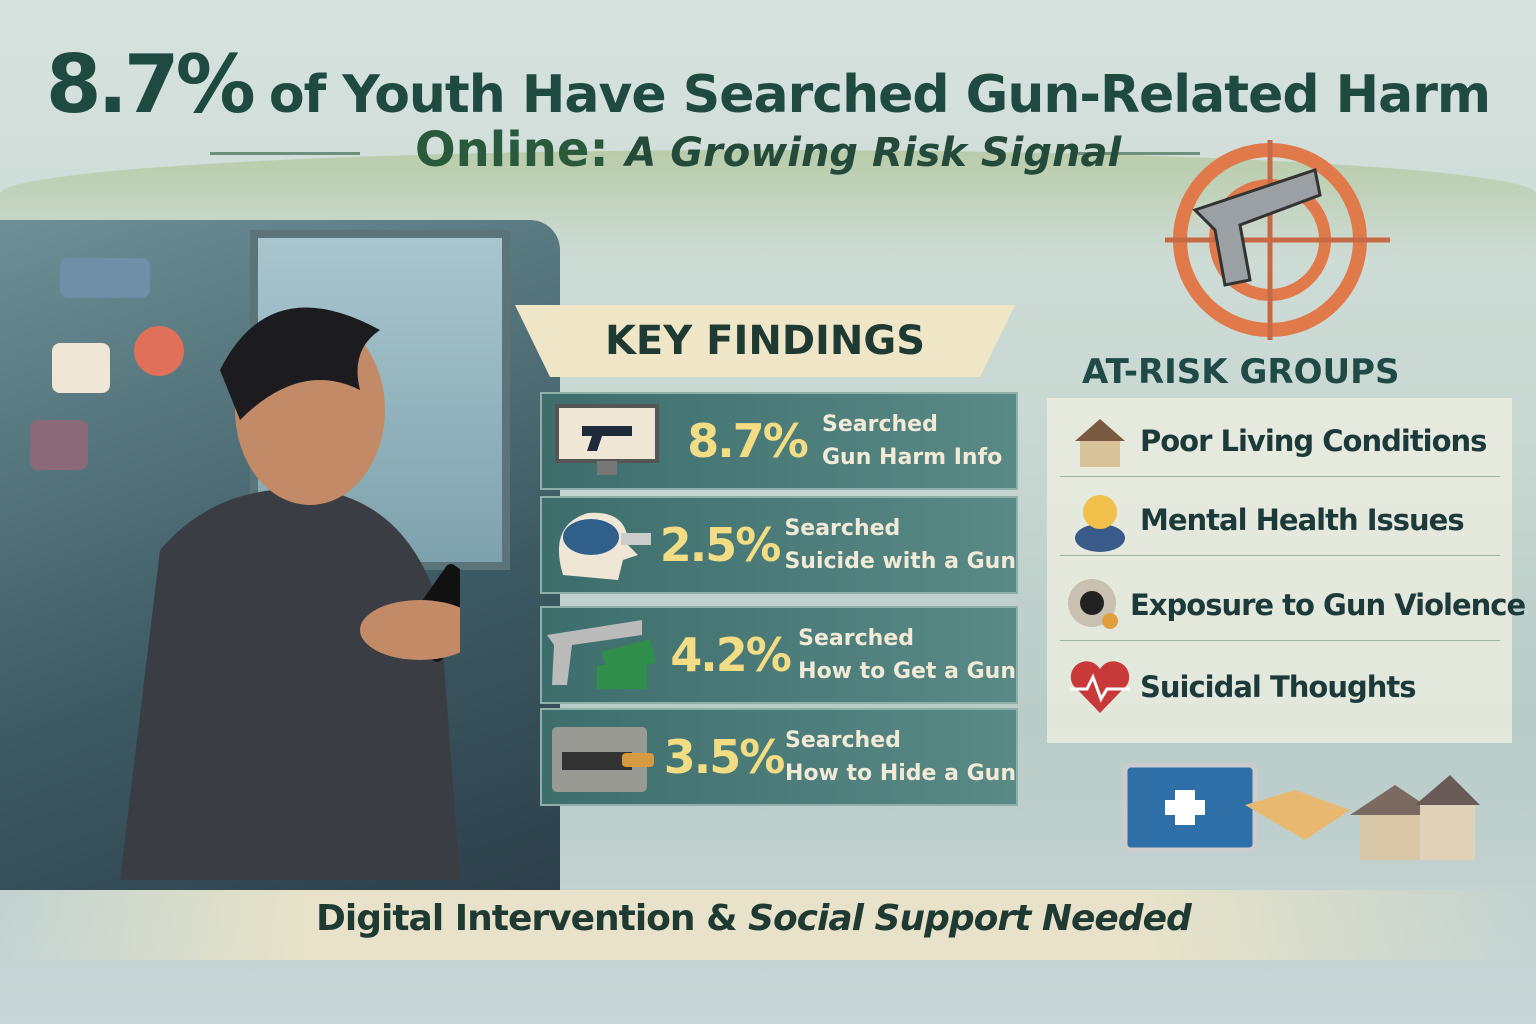 This screenshot has width=1536, height=1024. Describe the element at coordinates (900, 773) in the screenshot. I see `finding-label: How to Hide a Gun` at that location.